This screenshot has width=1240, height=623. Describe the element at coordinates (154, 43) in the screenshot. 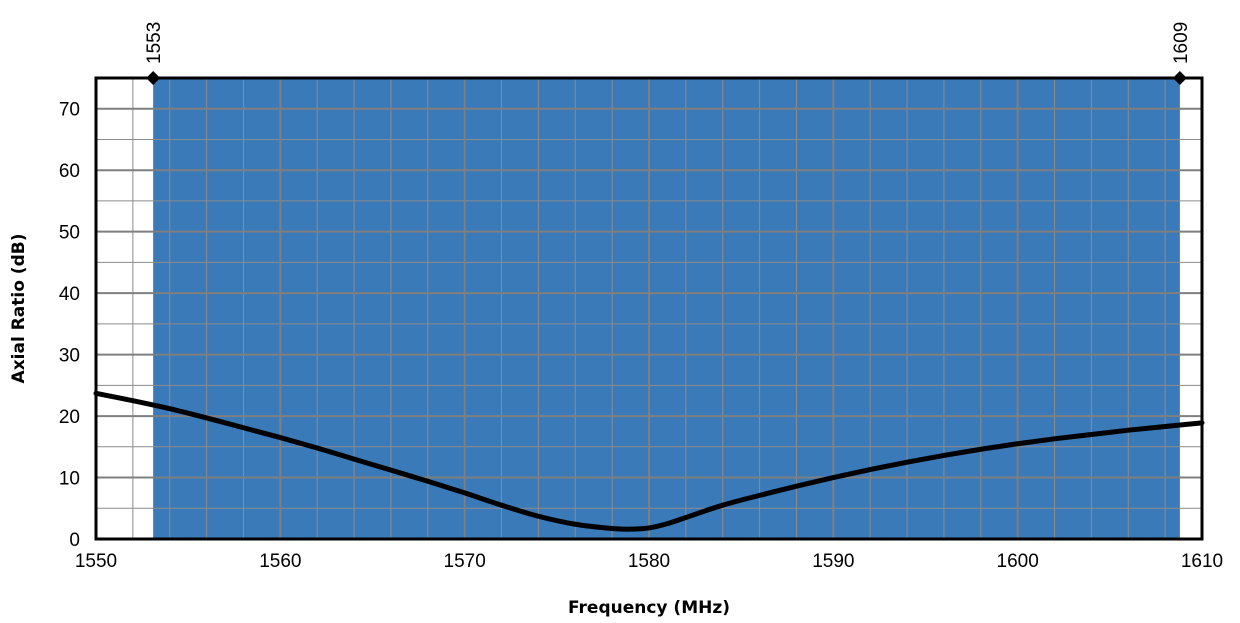

I see `band-edge-marker-label: 1553` at that location.